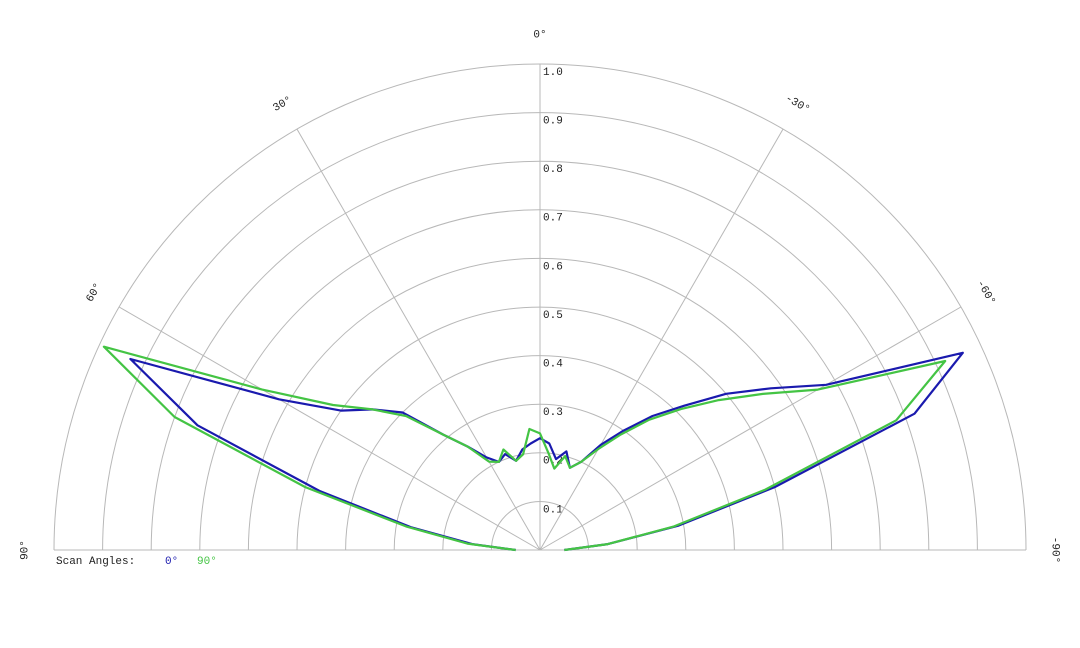 The height and width of the screenshot is (648, 1080). What do you see at coordinates (553, 316) in the screenshot?
I see `r-tick-label: 0.5` at bounding box center [553, 316].